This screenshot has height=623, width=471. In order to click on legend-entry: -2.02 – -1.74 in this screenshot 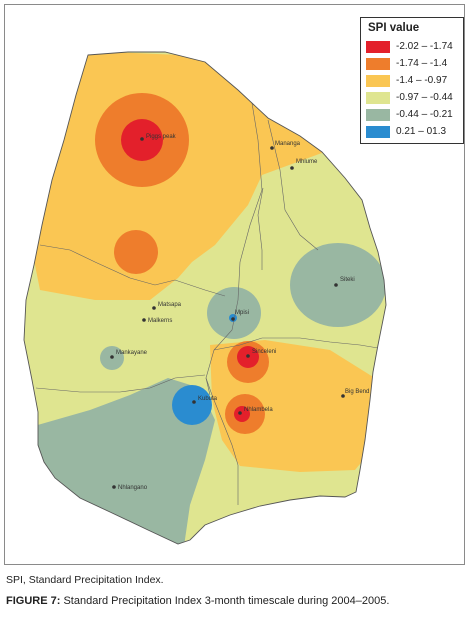, I will do `click(412, 46)`.